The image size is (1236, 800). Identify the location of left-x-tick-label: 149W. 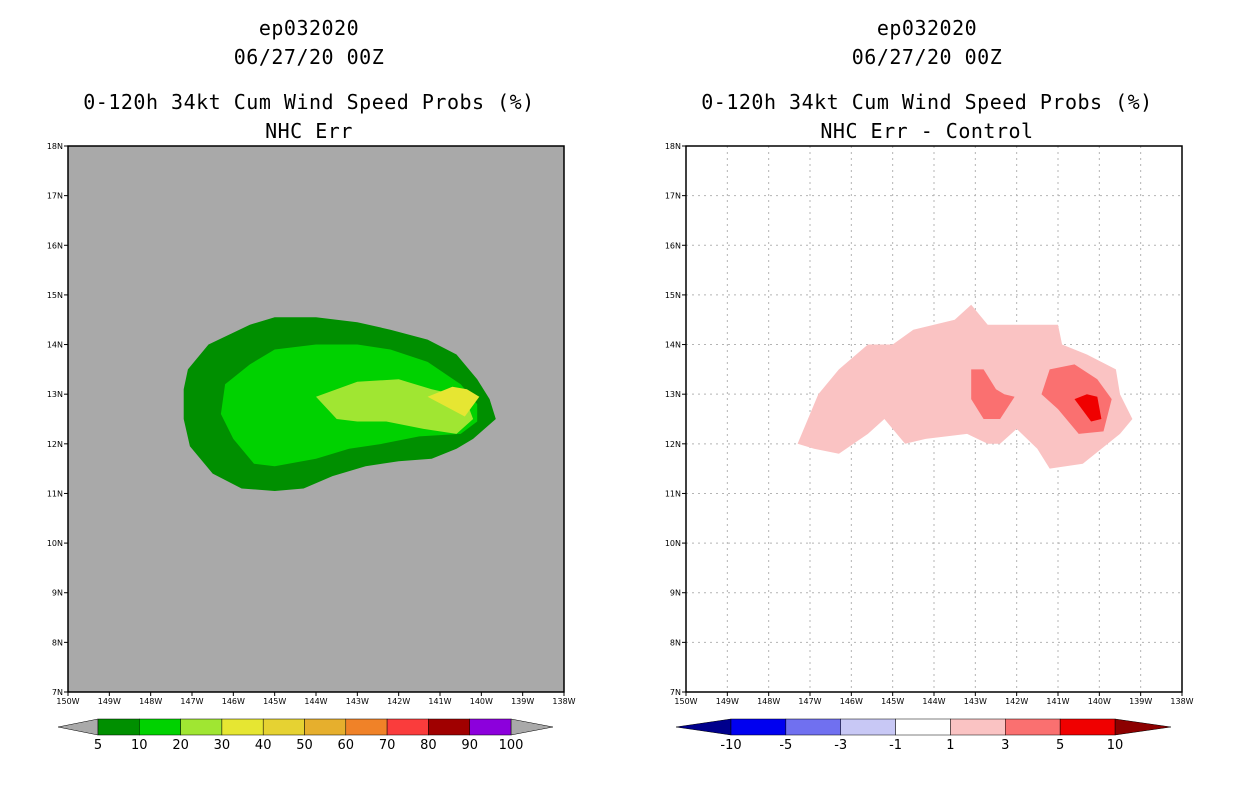
(109, 701).